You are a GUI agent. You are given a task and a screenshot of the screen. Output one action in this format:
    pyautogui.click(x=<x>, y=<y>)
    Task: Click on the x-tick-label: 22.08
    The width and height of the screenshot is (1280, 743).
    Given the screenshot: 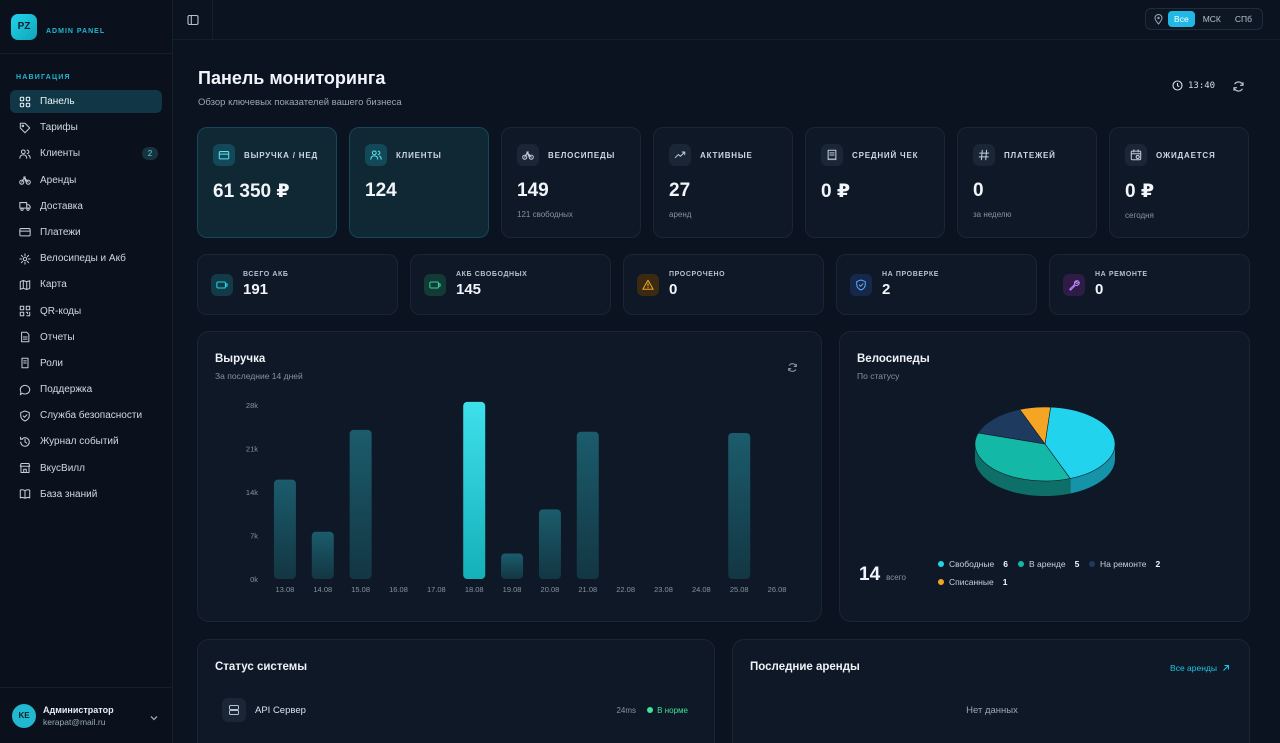 What is the action you would take?
    pyautogui.click(x=625, y=589)
    